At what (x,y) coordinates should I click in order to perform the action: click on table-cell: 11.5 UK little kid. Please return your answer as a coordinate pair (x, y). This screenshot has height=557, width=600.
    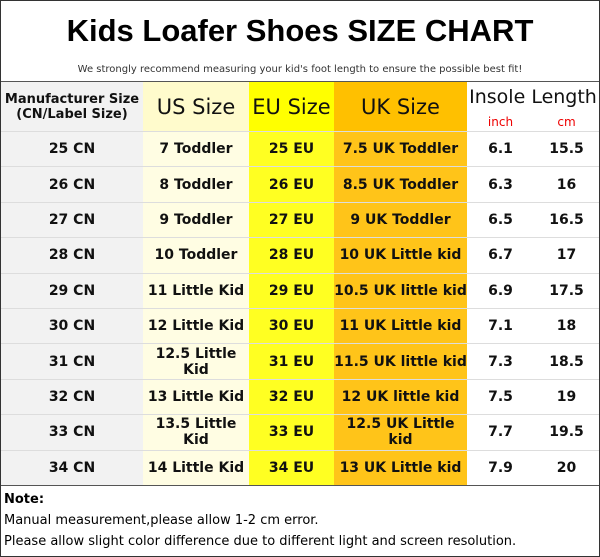
    Looking at the image, I should click on (400, 361).